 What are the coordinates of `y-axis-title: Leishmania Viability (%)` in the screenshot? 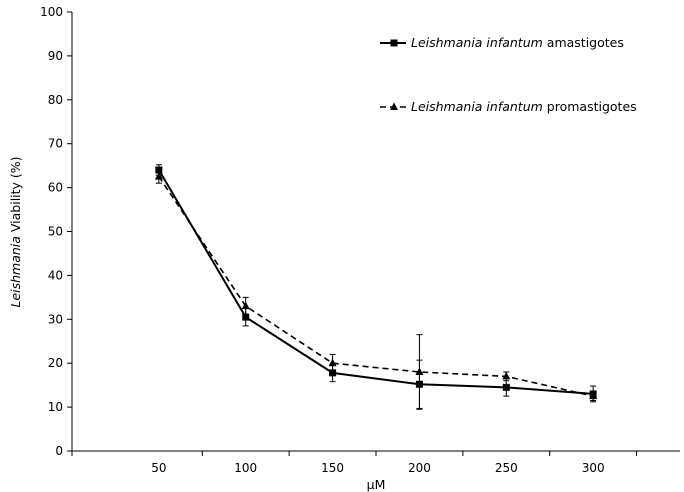 It's located at (15, 231).